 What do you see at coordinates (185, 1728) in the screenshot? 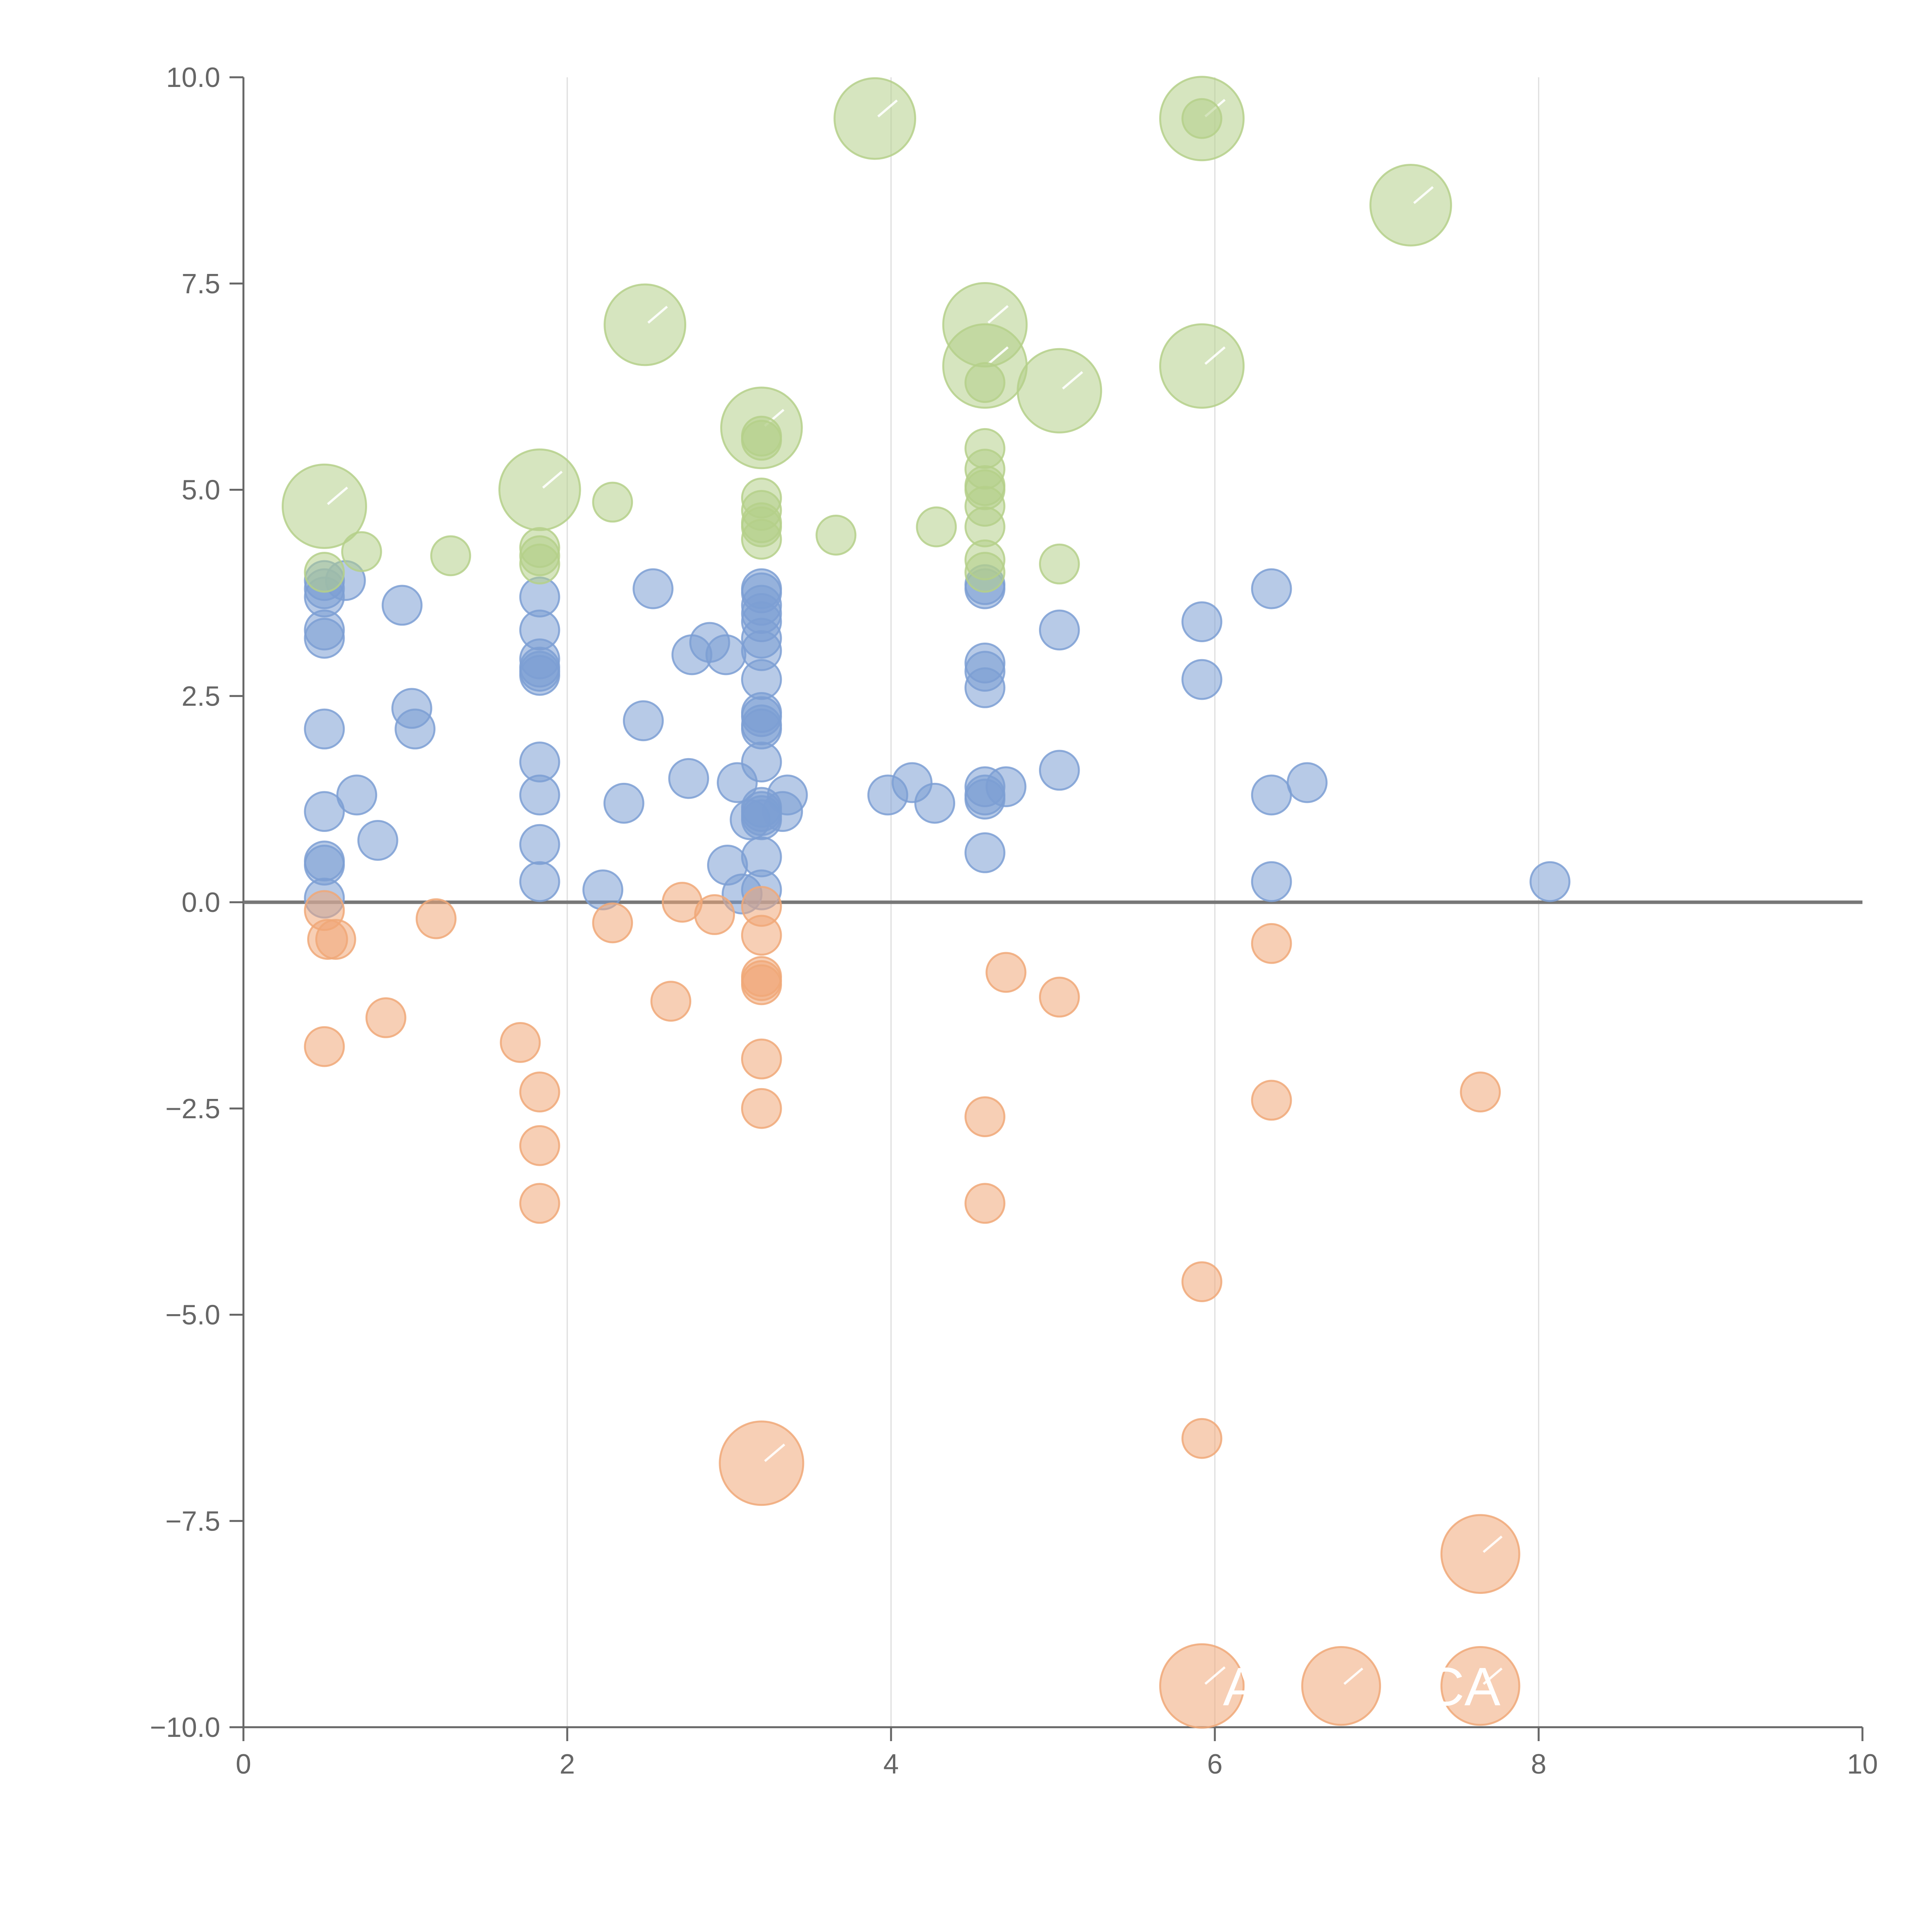
I see `y-tick-label: −10.0` at bounding box center [185, 1728].